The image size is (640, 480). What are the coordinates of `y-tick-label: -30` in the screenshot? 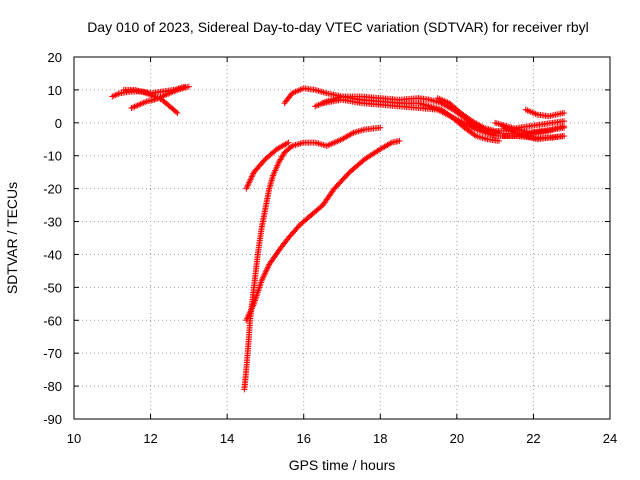 It's located at (52, 222).